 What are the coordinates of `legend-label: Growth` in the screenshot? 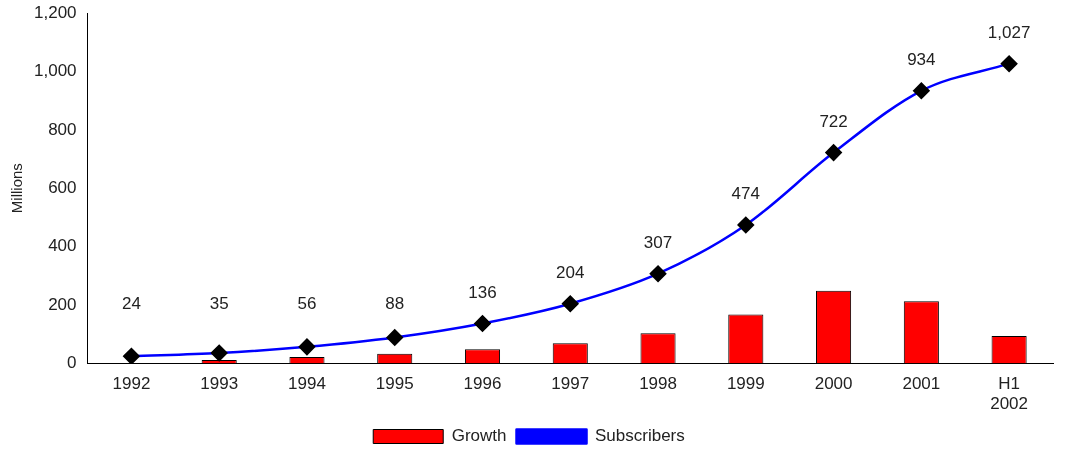 It's located at (479, 436).